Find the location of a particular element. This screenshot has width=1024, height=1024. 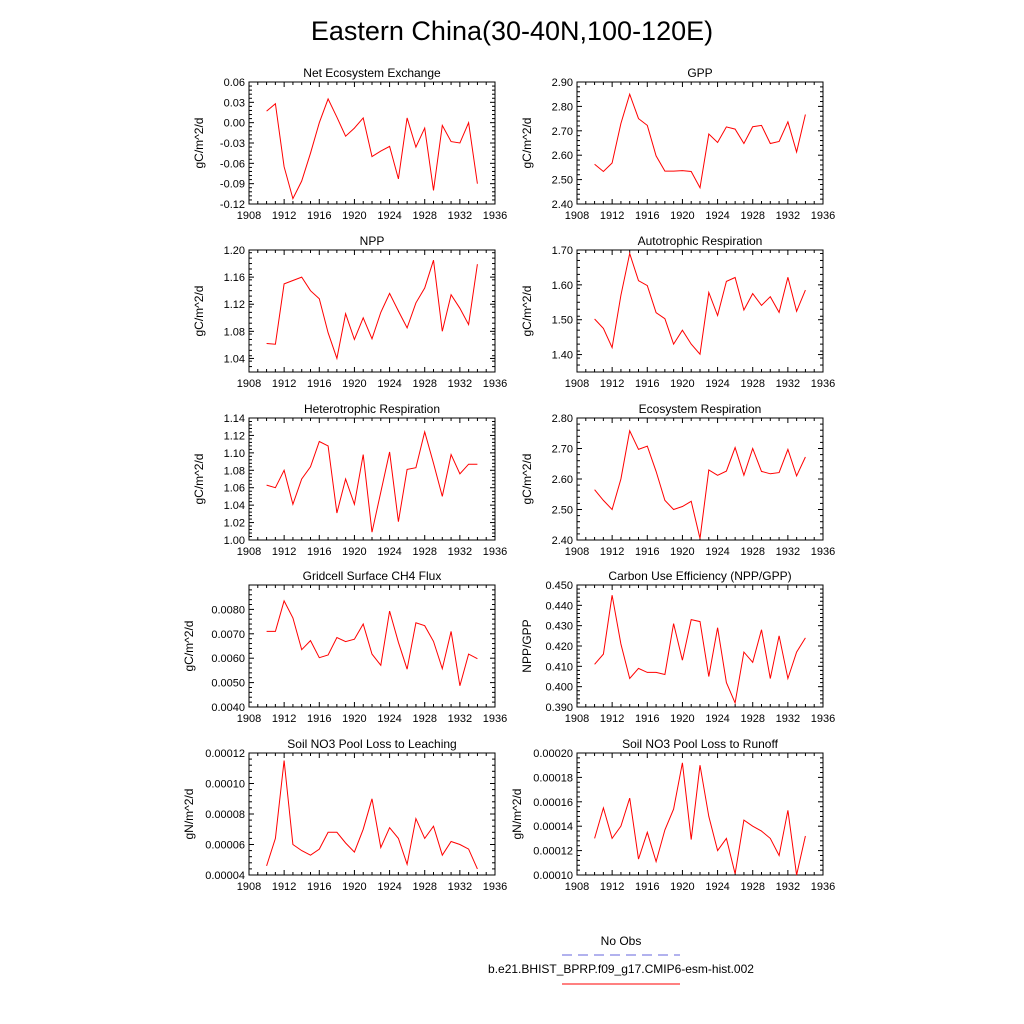

y-tick-label: 0.00014 is located at coordinates (553, 827).